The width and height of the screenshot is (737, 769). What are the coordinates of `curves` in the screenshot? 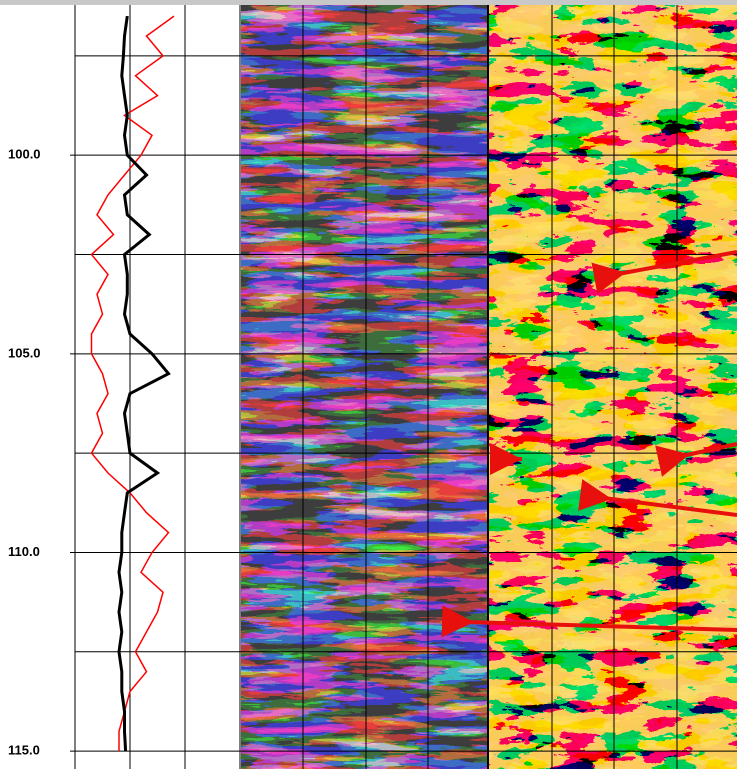 It's located at (132, 383).